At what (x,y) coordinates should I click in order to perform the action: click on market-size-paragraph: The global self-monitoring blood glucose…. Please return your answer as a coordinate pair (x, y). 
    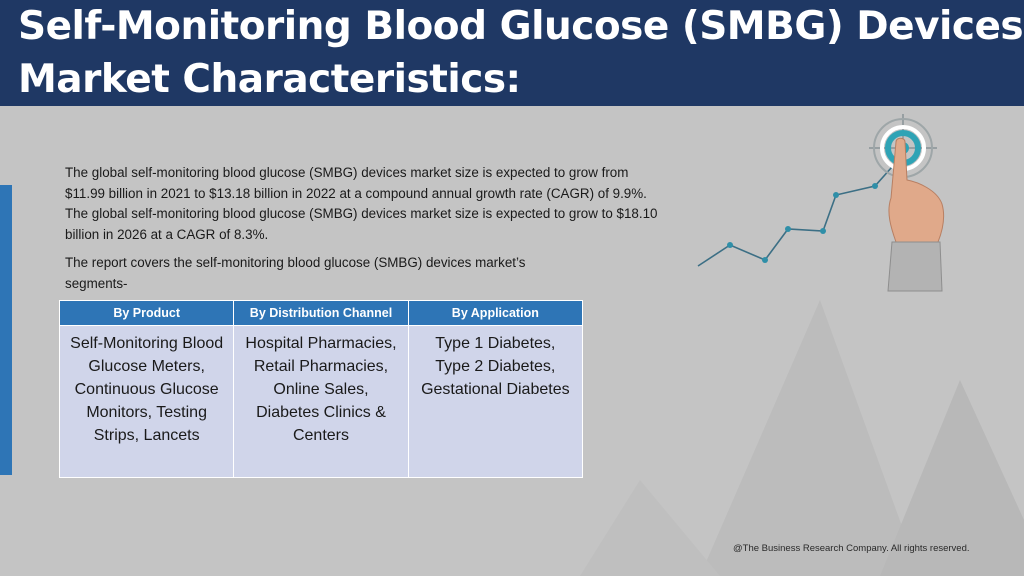
    Looking at the image, I should click on (361, 203).